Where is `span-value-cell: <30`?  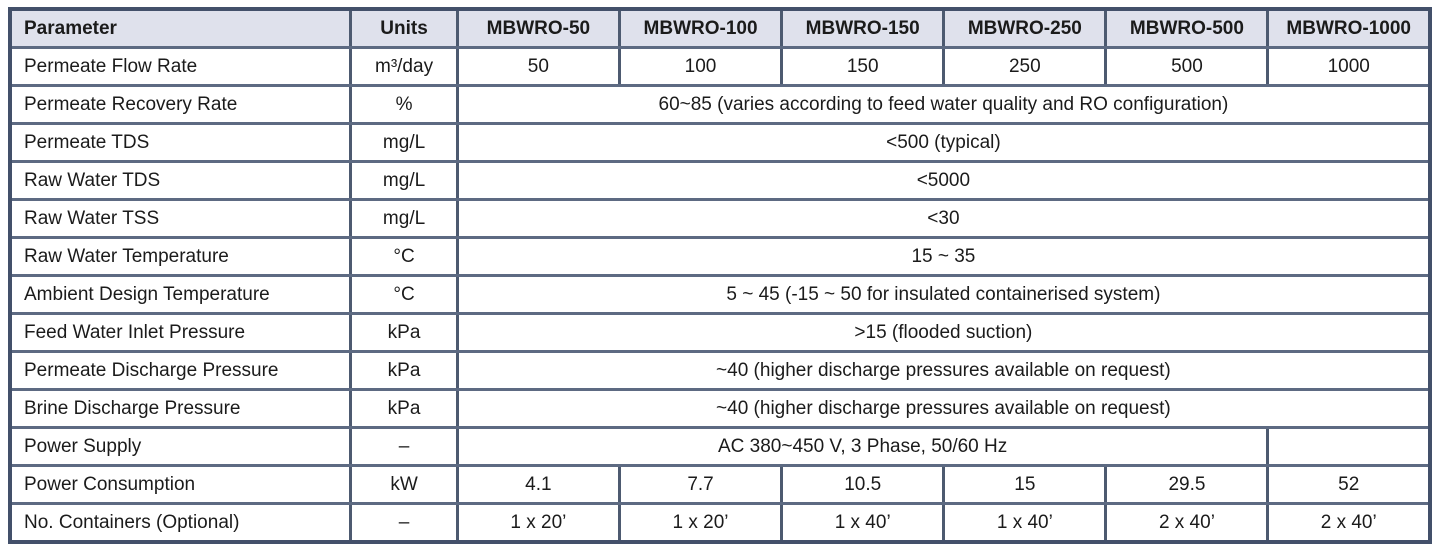
span-value-cell: <30 is located at coordinates (943, 218).